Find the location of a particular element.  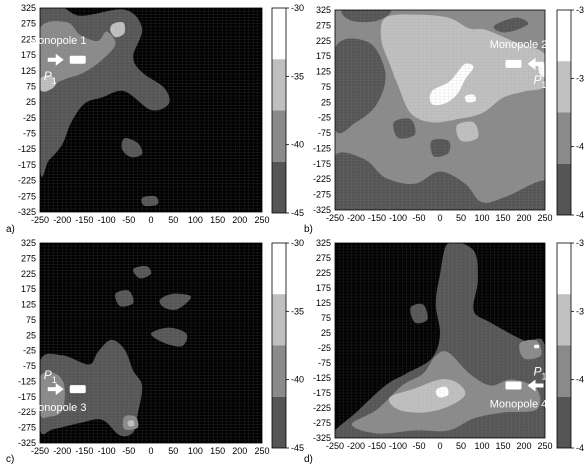

panel-label: a) is located at coordinates (10, 229).